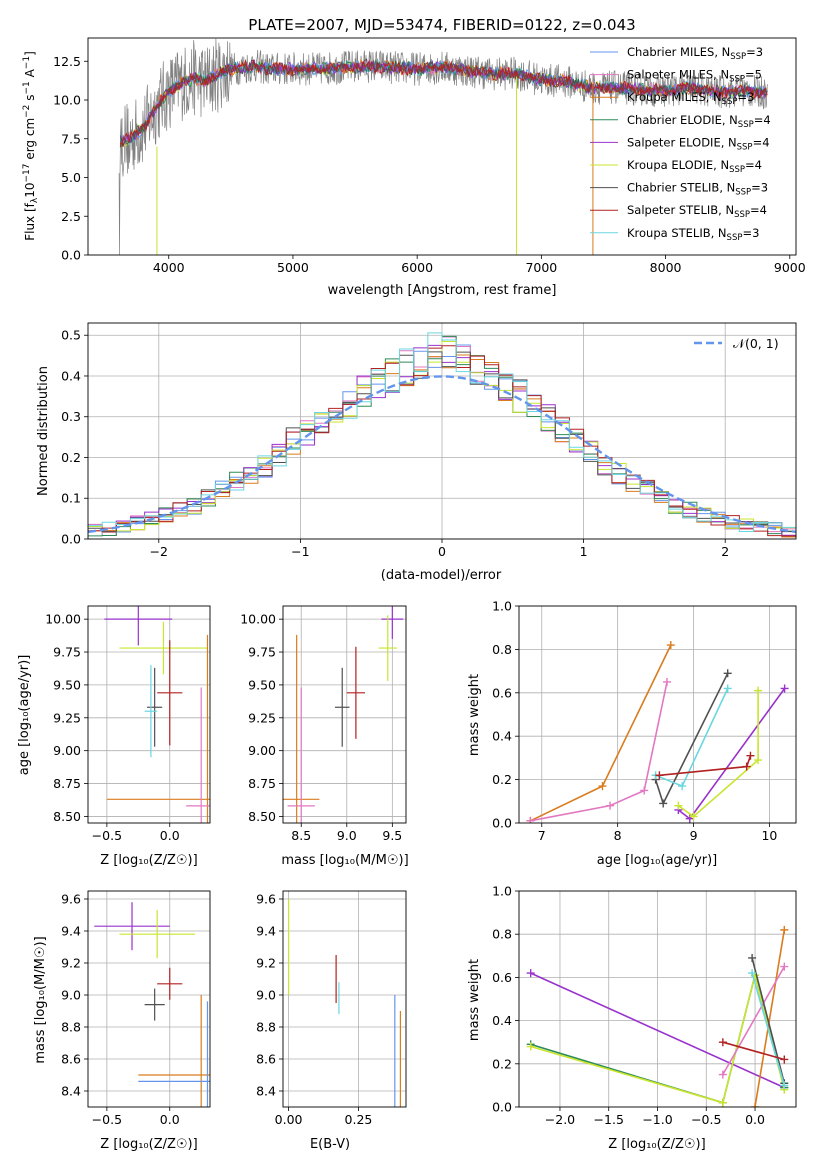 The height and width of the screenshot is (1170, 819). I want to click on y-tick-label: 0.2, so click(71, 457).